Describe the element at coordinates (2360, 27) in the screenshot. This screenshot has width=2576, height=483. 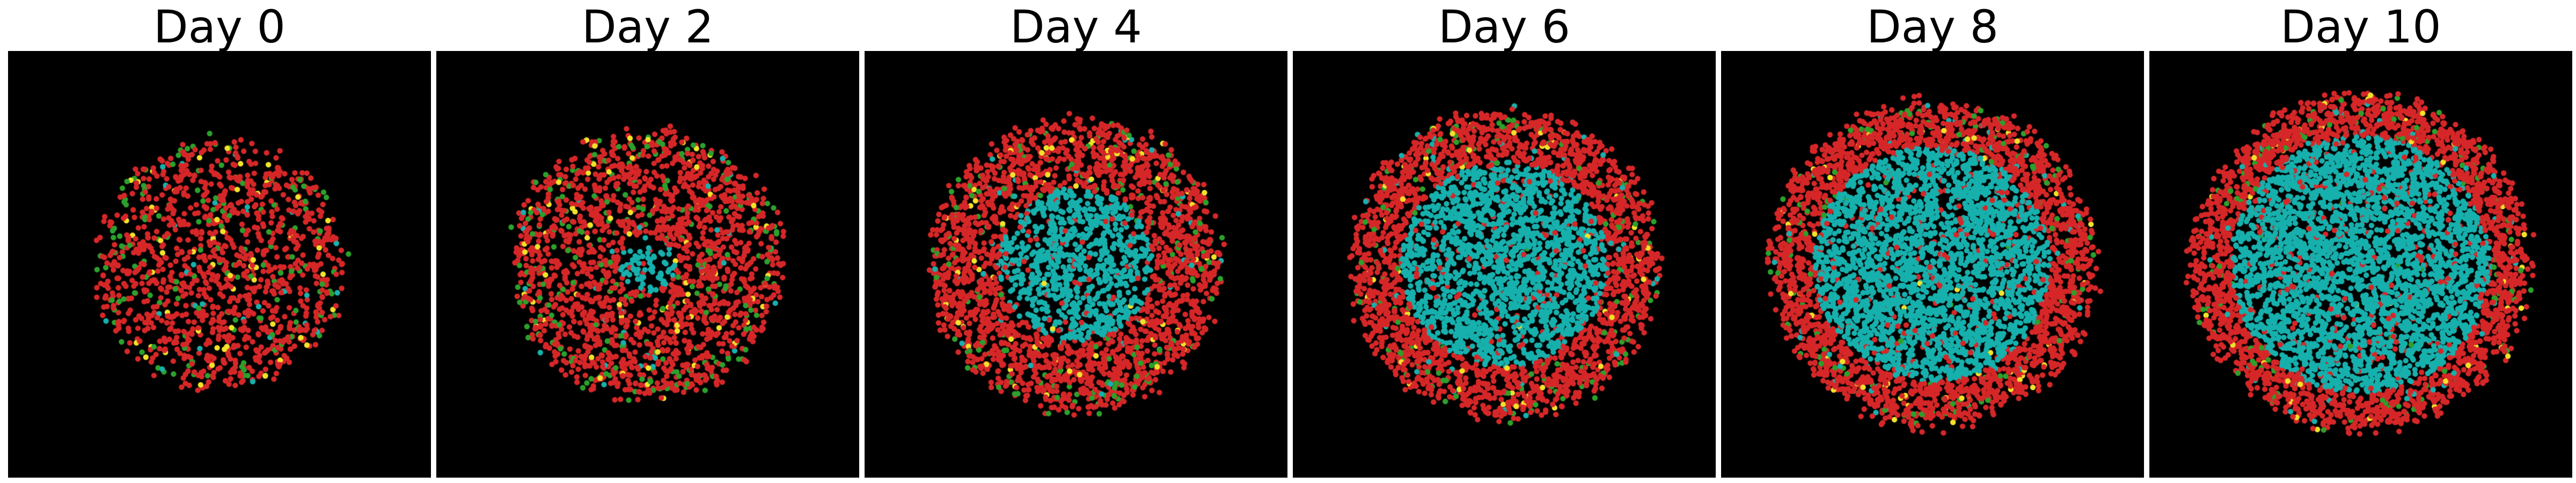
I see `panel-title: Day 10` at that location.